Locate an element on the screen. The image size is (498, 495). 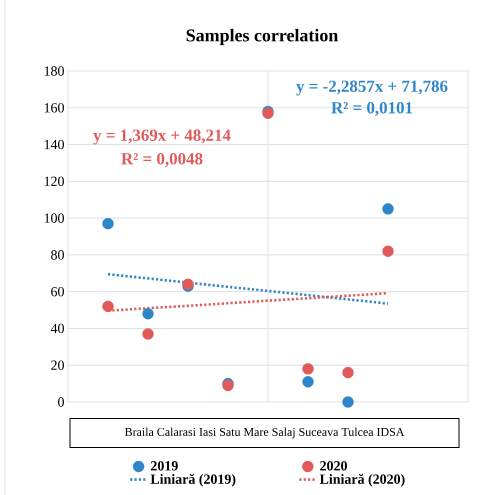
y-tick-label: 100 is located at coordinates (54, 218).